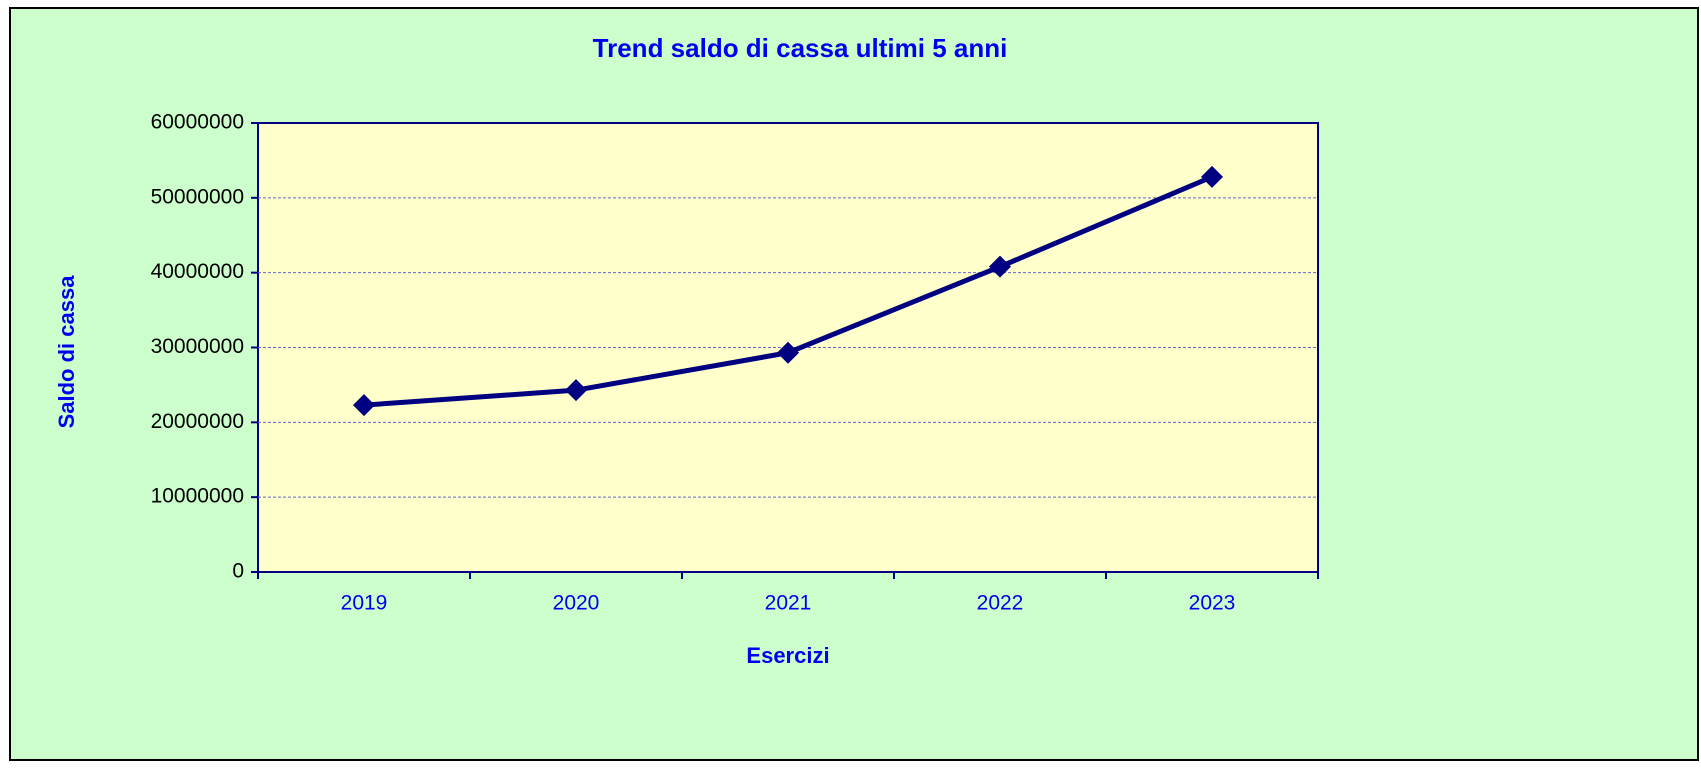  I want to click on chart-title: Trend saldo di cassa ultimi 5 anni, so click(800, 48).